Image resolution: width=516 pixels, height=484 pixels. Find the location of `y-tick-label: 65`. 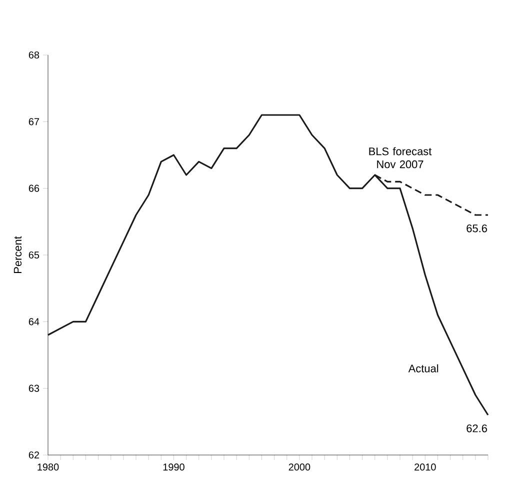

y-tick-label: 65 is located at coordinates (34, 255).